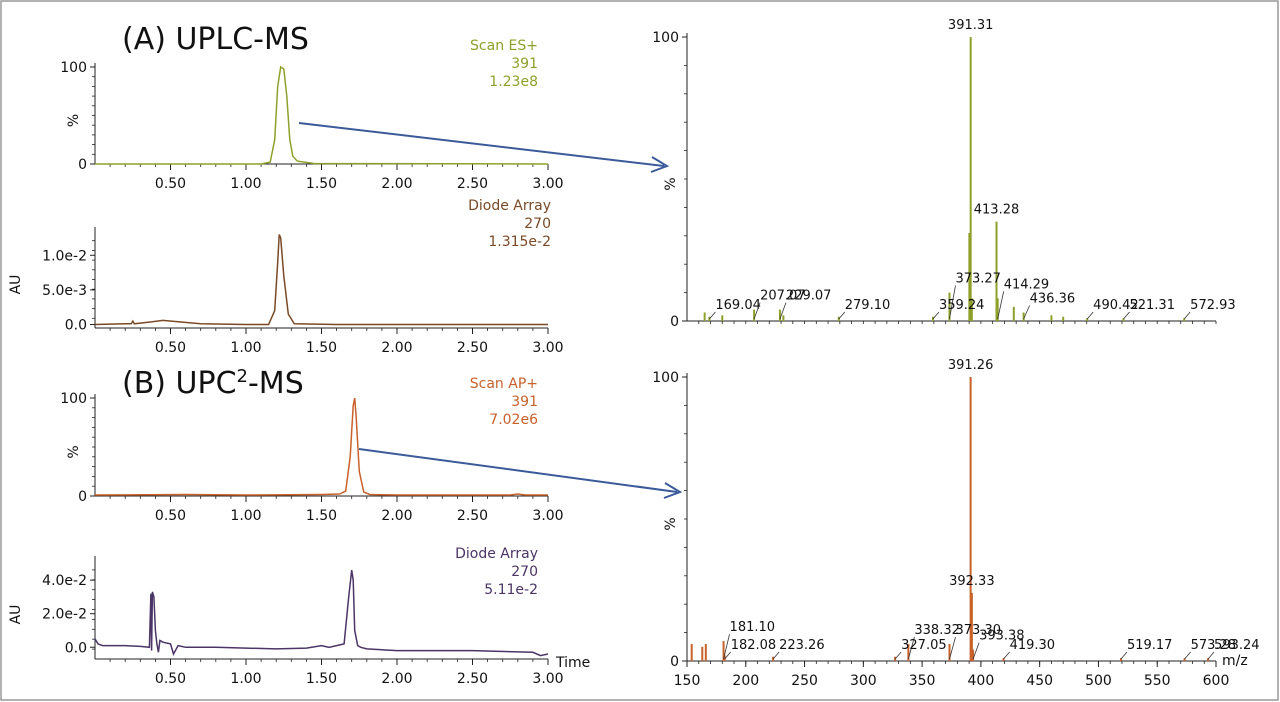 This screenshot has height=702, width=1280. I want to click on peak-label: 519.17, so click(1150, 645).